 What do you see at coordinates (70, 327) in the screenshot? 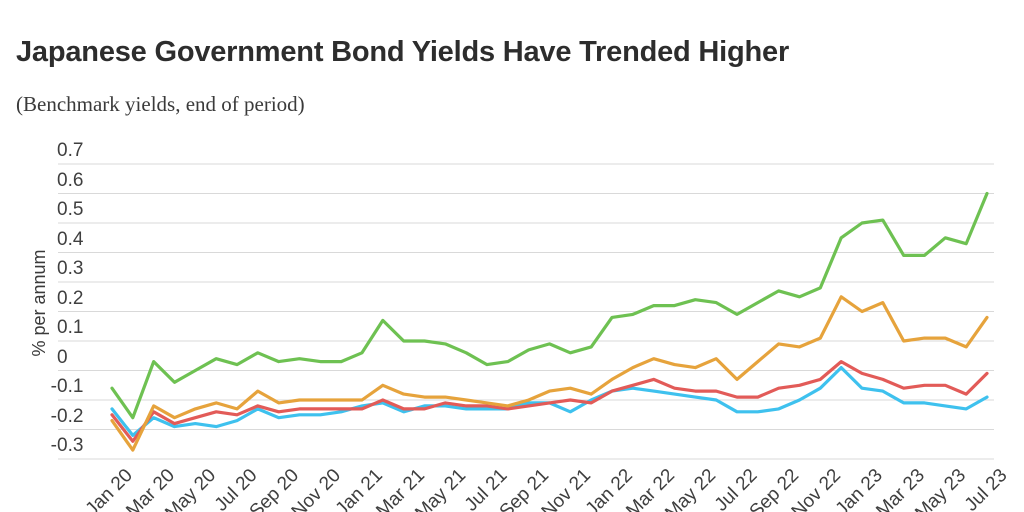
I see `y-tick-label: 0.1` at bounding box center [70, 327].